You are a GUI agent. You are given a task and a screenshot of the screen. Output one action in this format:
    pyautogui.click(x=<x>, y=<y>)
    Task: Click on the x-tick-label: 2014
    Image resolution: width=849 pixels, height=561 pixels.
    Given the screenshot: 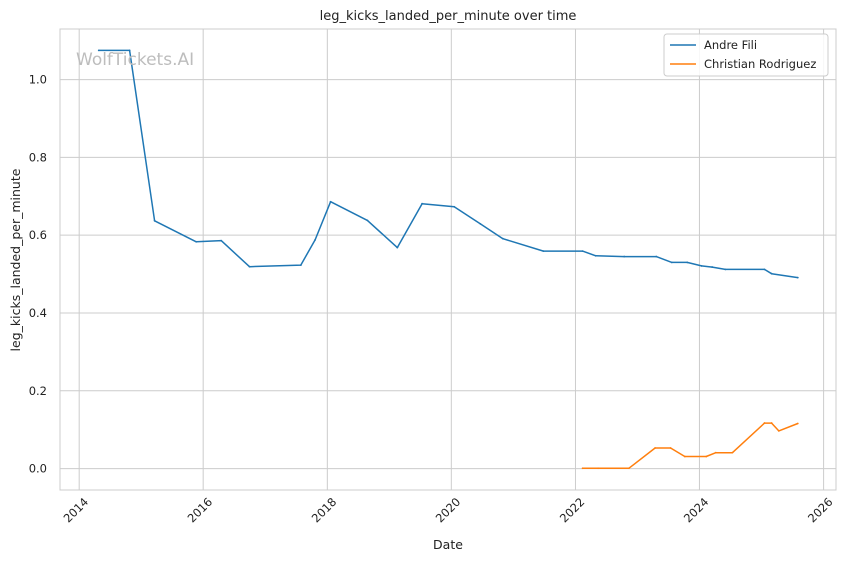 What is the action you would take?
    pyautogui.click(x=76, y=510)
    